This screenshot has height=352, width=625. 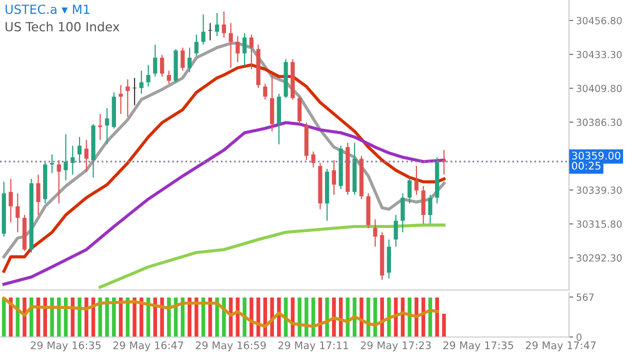 What do you see at coordinates (579, 337) in the screenshot?
I see `y-tick-label: 0` at bounding box center [579, 337].